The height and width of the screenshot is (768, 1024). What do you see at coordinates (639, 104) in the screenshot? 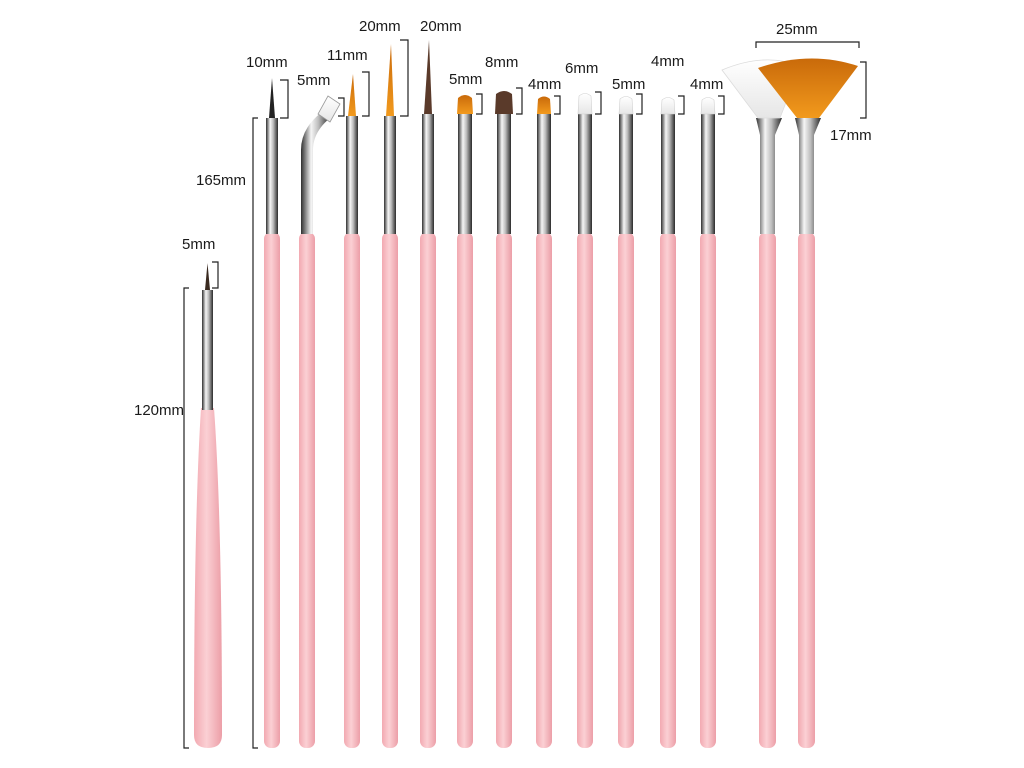
I see `bracket-5mm-white` at bounding box center [639, 104].